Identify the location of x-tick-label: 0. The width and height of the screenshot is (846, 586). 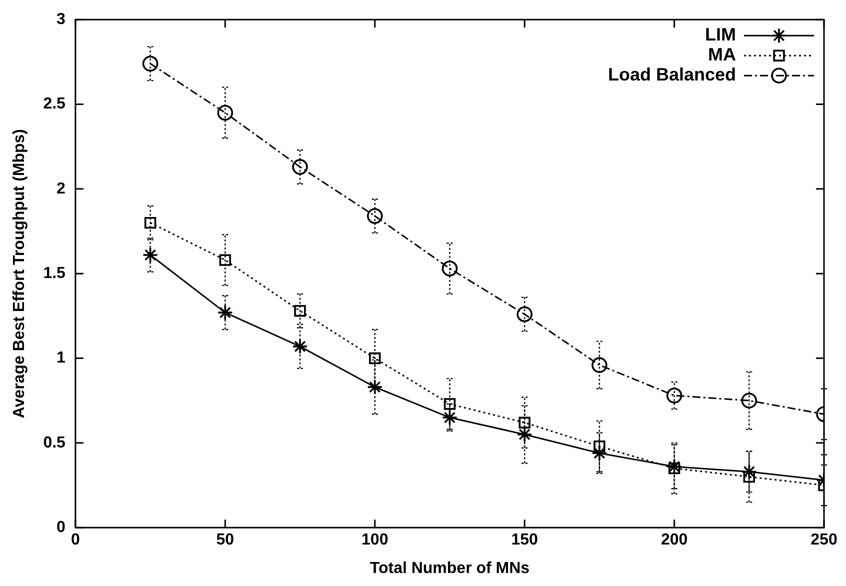
(75, 540).